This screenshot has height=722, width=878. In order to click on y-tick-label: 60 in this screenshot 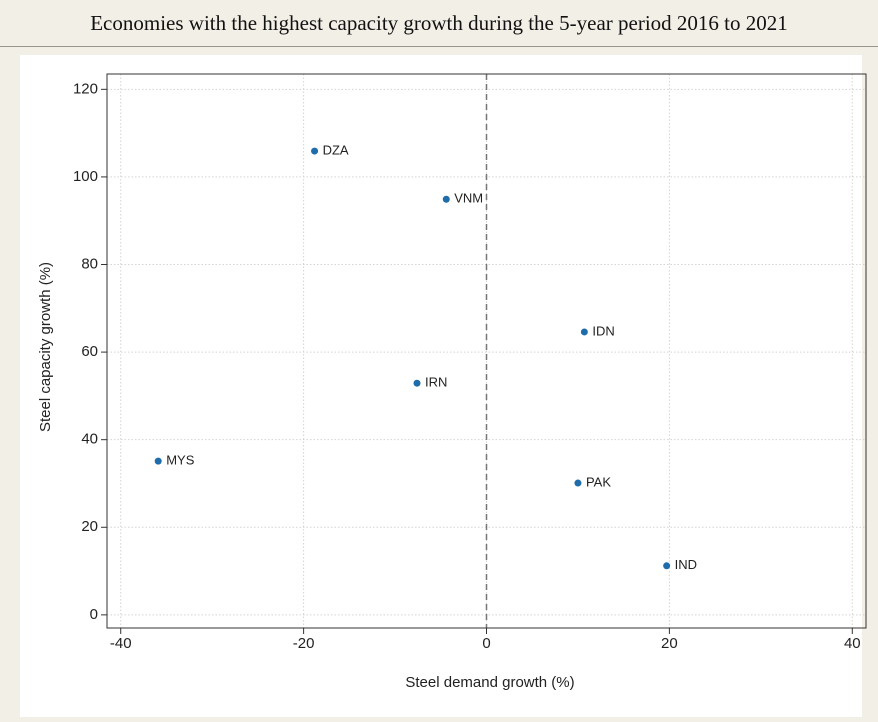, I will do `click(89, 351)`.